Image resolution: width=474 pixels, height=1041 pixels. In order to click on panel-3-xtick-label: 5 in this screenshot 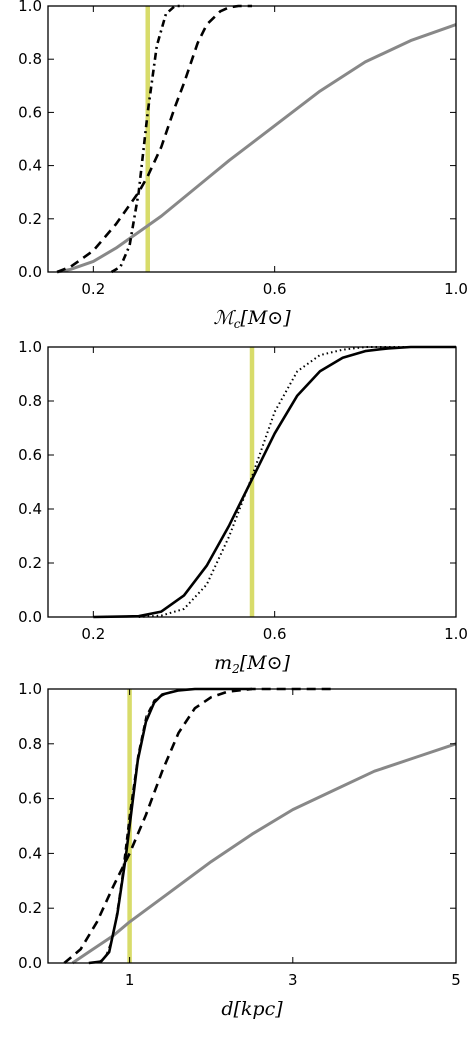, I will do `click(456, 980)`.